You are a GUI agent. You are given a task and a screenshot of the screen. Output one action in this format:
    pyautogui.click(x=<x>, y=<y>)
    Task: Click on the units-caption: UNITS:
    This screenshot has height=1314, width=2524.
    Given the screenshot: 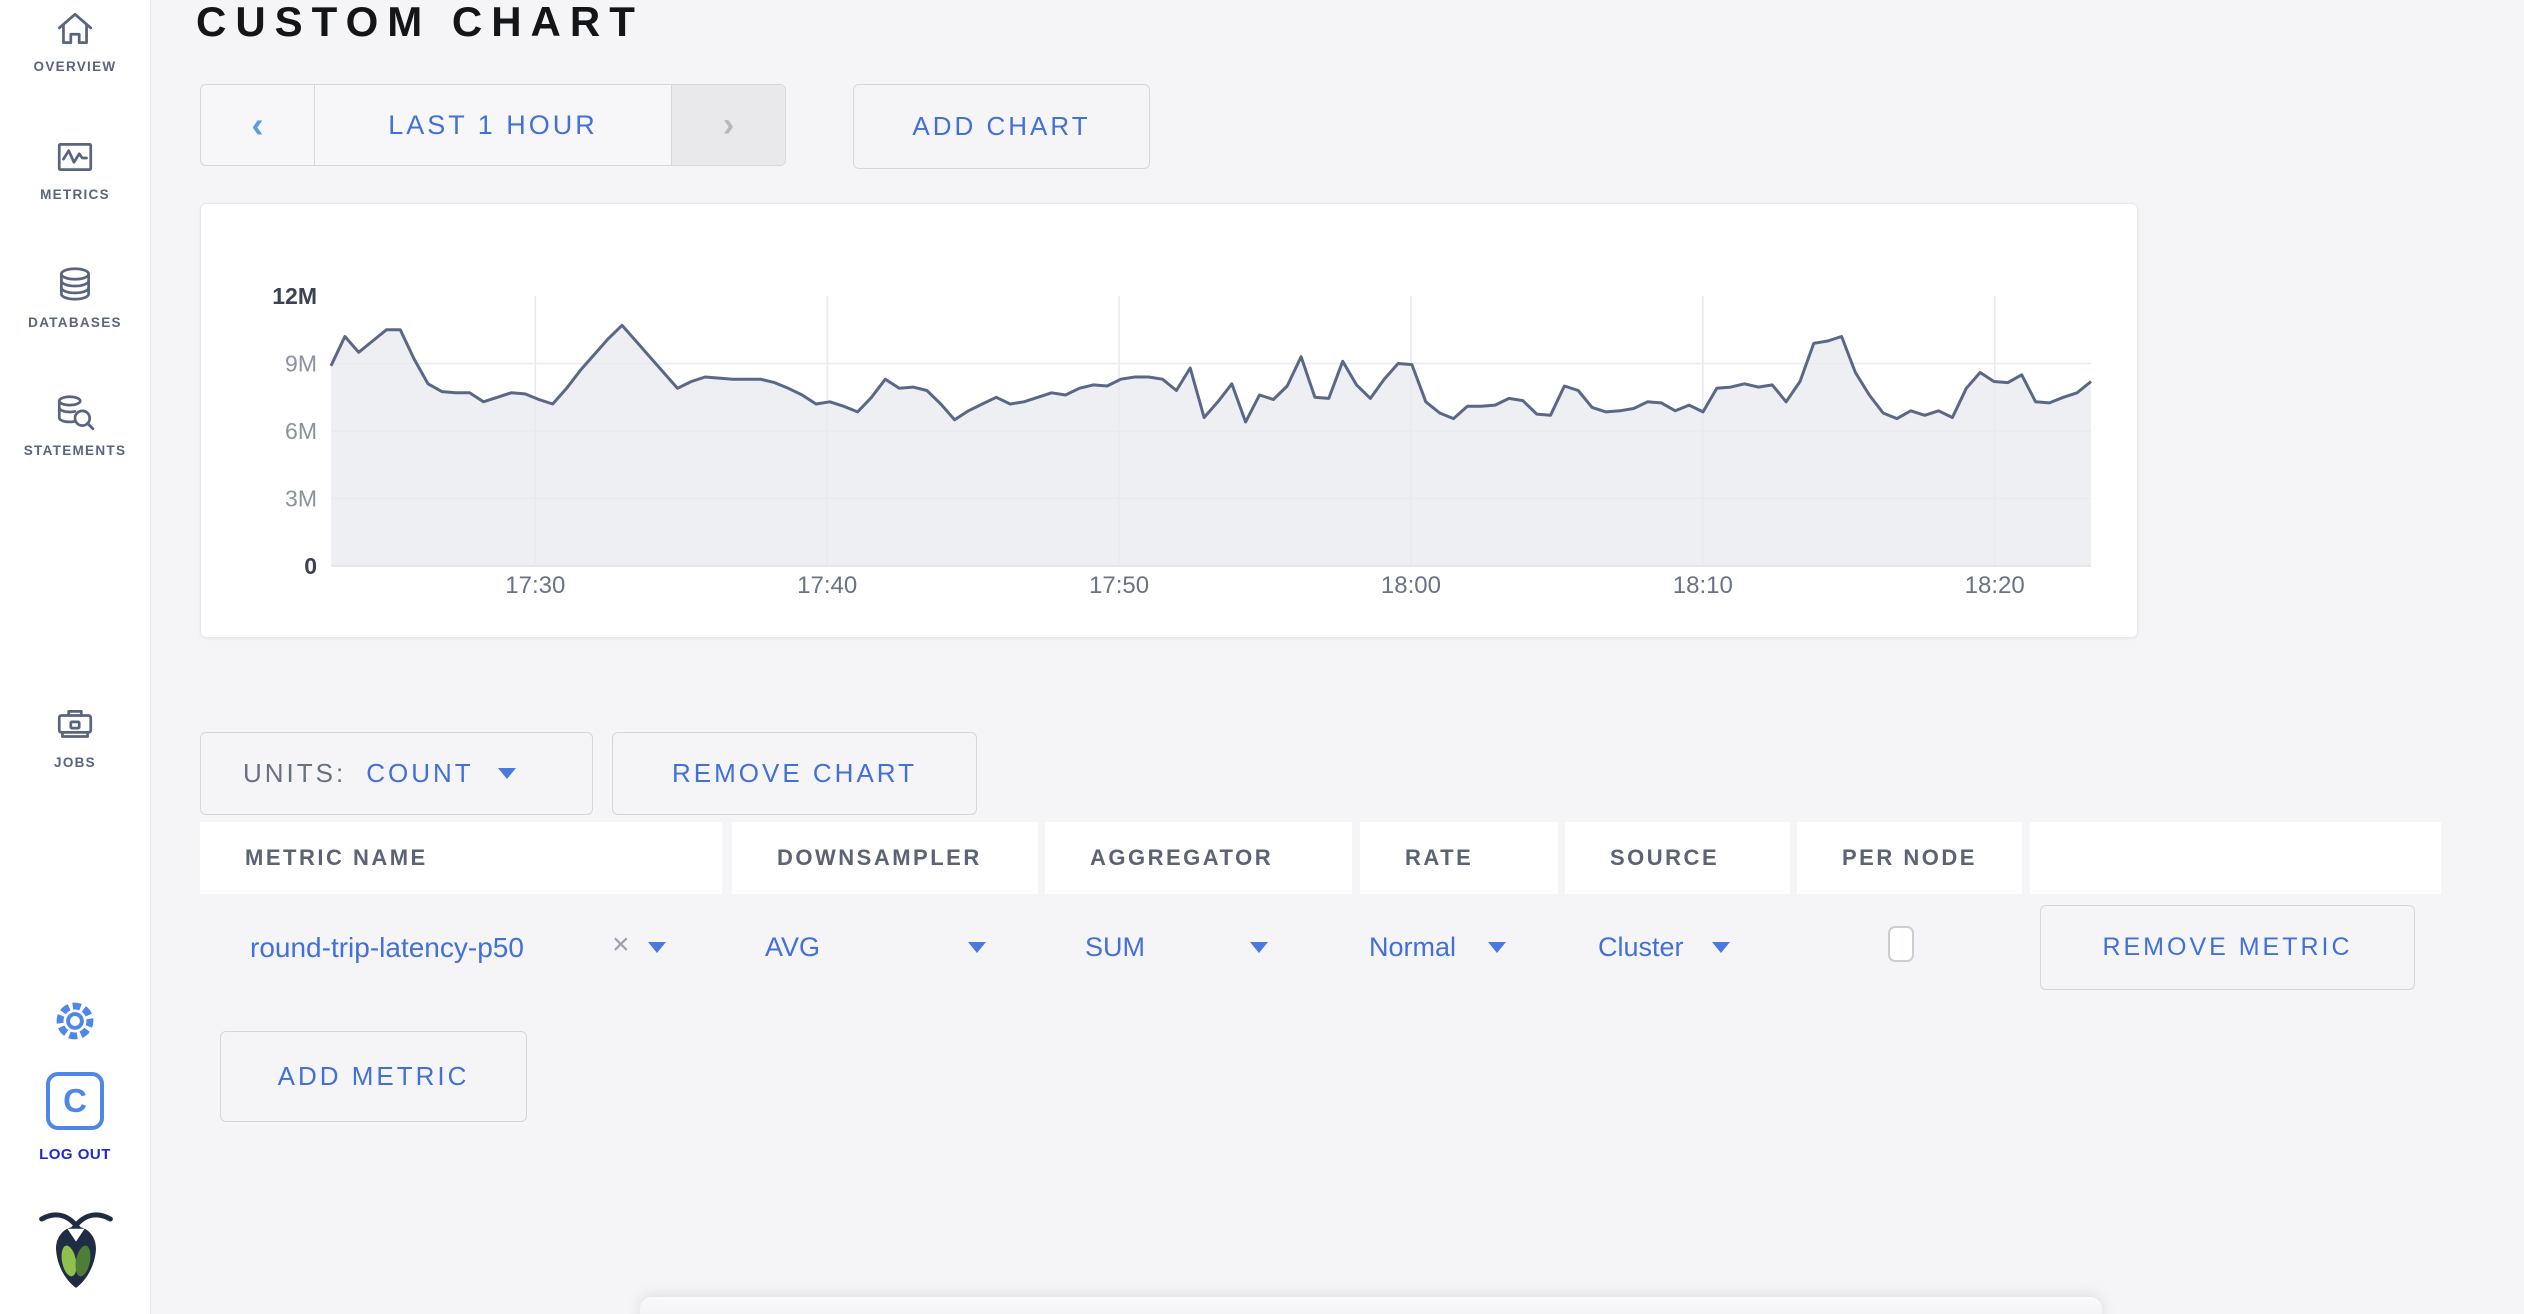 What is the action you would take?
    pyautogui.click(x=295, y=773)
    